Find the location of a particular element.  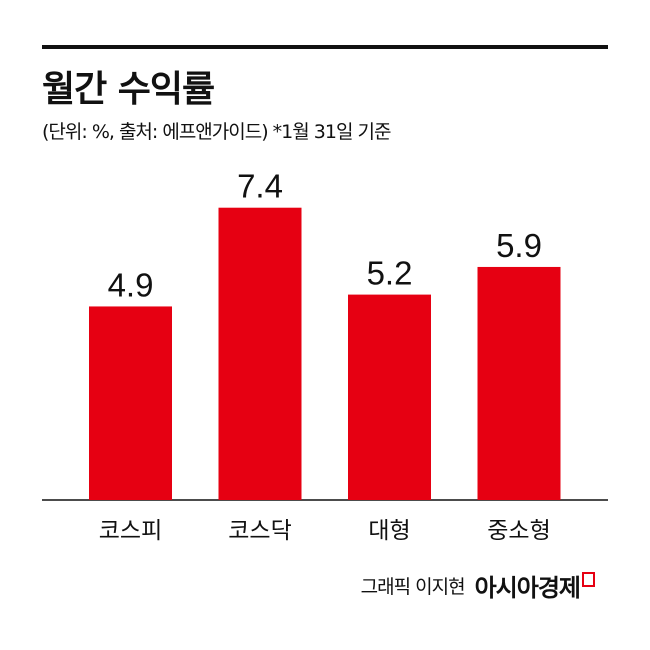

category-label: 중소형 is located at coordinates (518, 531).